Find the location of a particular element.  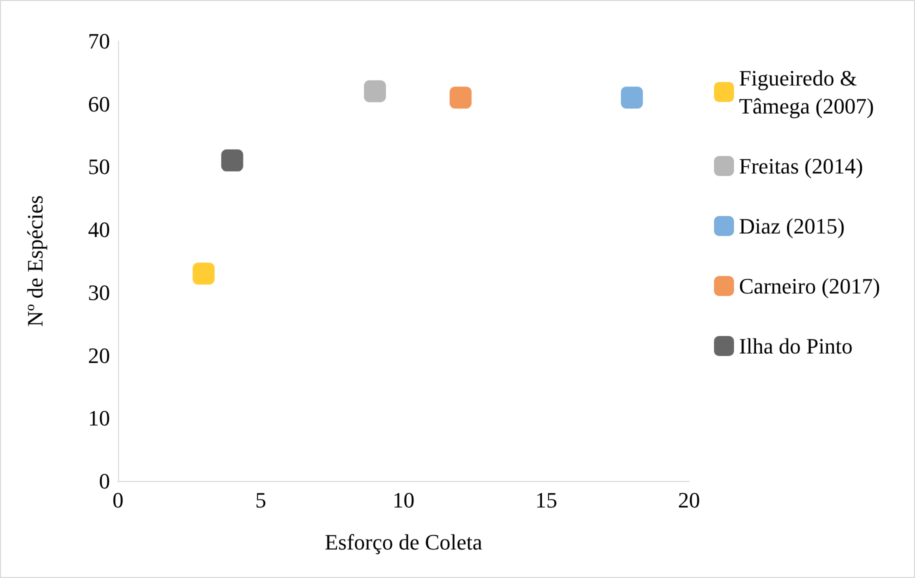

legend-label: Figueiredo & Tâmega (2007) is located at coordinates (806, 92).